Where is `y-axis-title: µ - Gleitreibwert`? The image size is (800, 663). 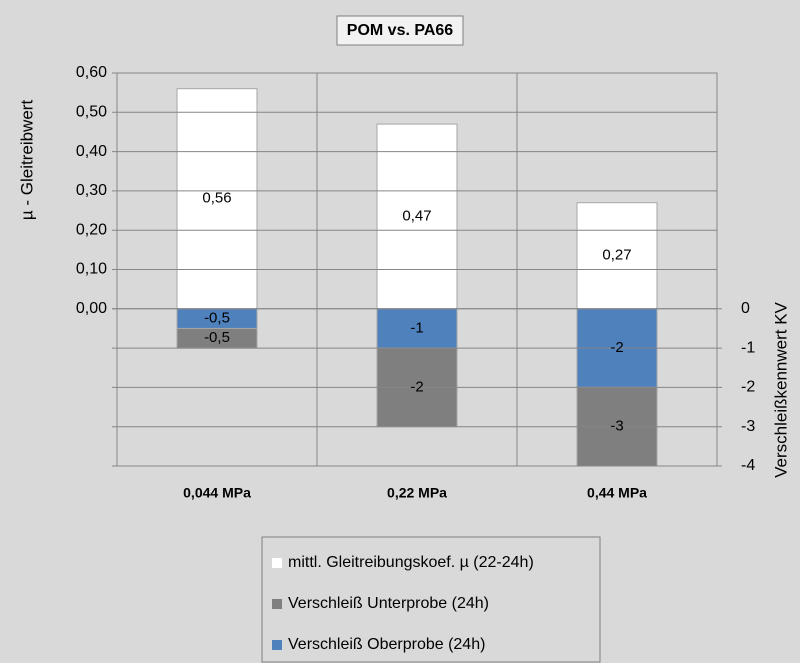
y-axis-title: µ - Gleitreibwert is located at coordinates (26, 160).